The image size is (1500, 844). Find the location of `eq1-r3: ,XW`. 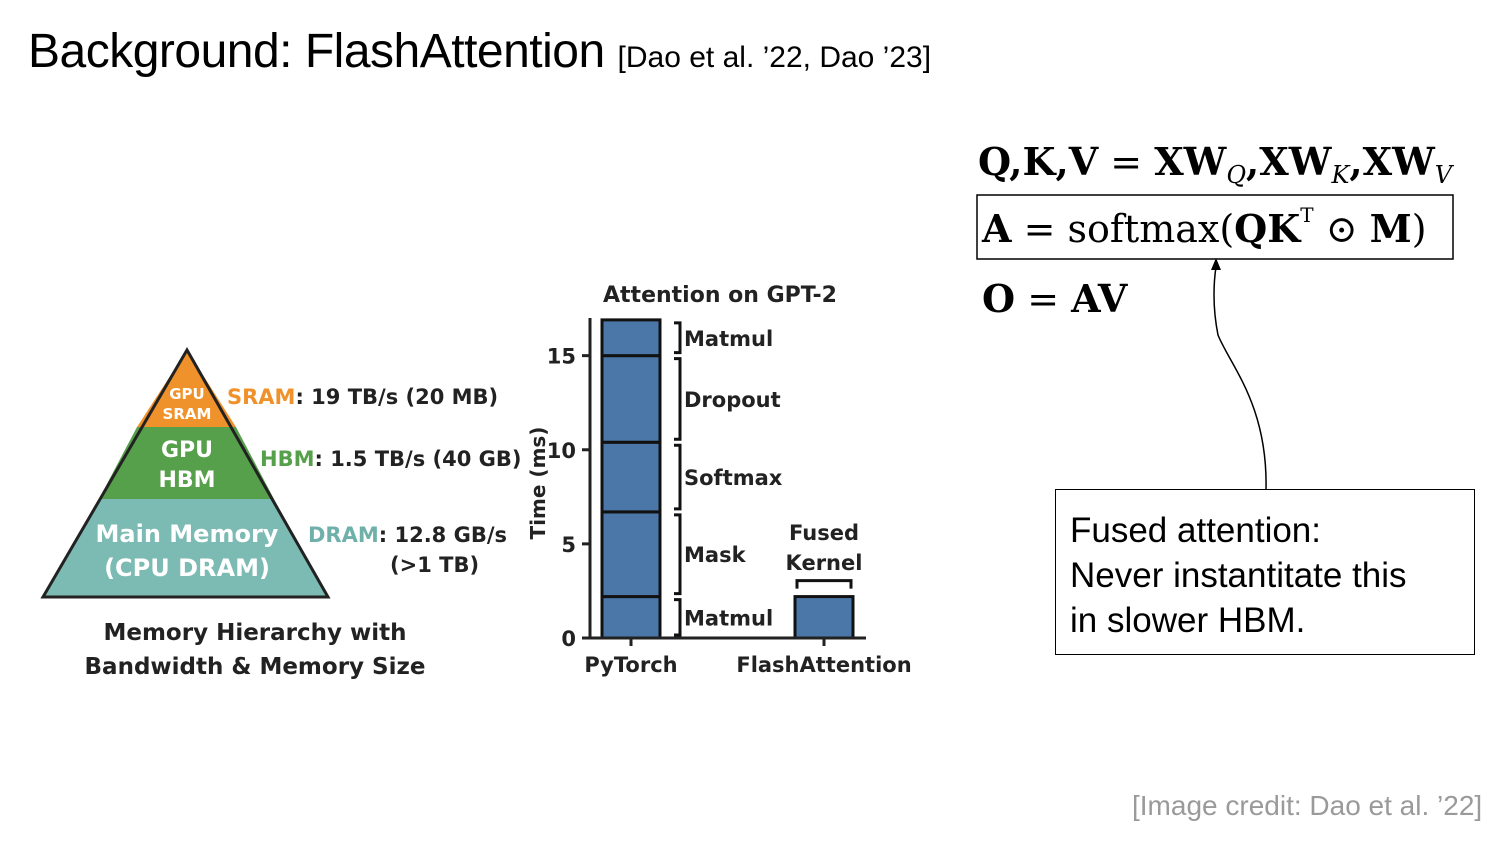

eq1-r3: ,XW is located at coordinates (1392, 161).